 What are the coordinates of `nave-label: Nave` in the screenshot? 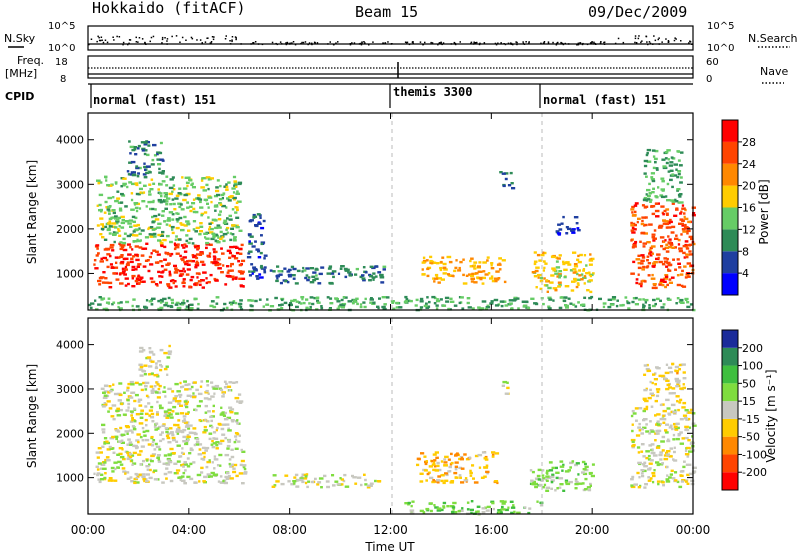 It's located at (774, 71).